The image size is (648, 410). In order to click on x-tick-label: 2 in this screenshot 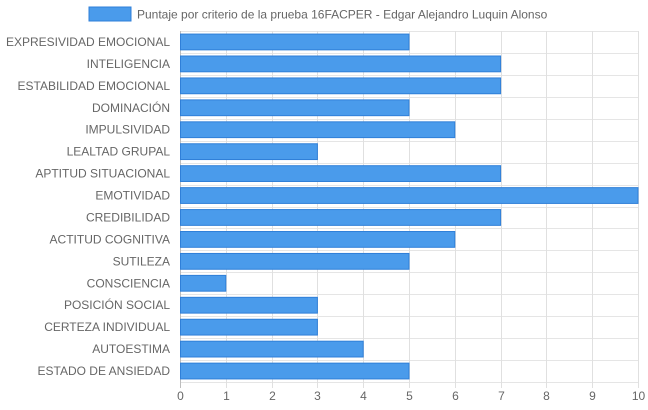, I will do `click(272, 396)`.